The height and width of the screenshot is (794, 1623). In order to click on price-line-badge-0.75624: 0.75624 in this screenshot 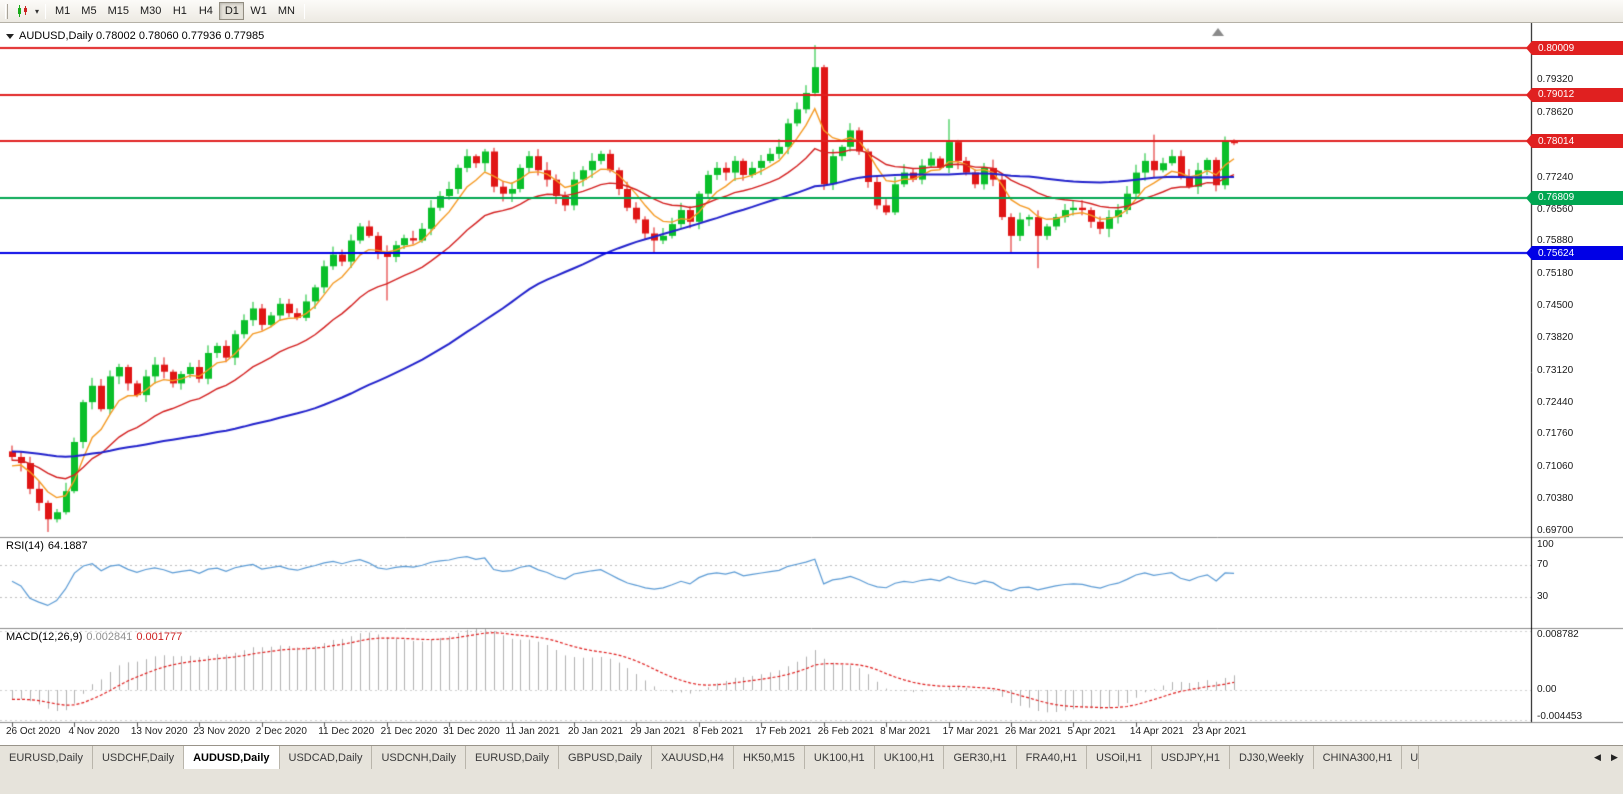, I will do `click(1574, 253)`.